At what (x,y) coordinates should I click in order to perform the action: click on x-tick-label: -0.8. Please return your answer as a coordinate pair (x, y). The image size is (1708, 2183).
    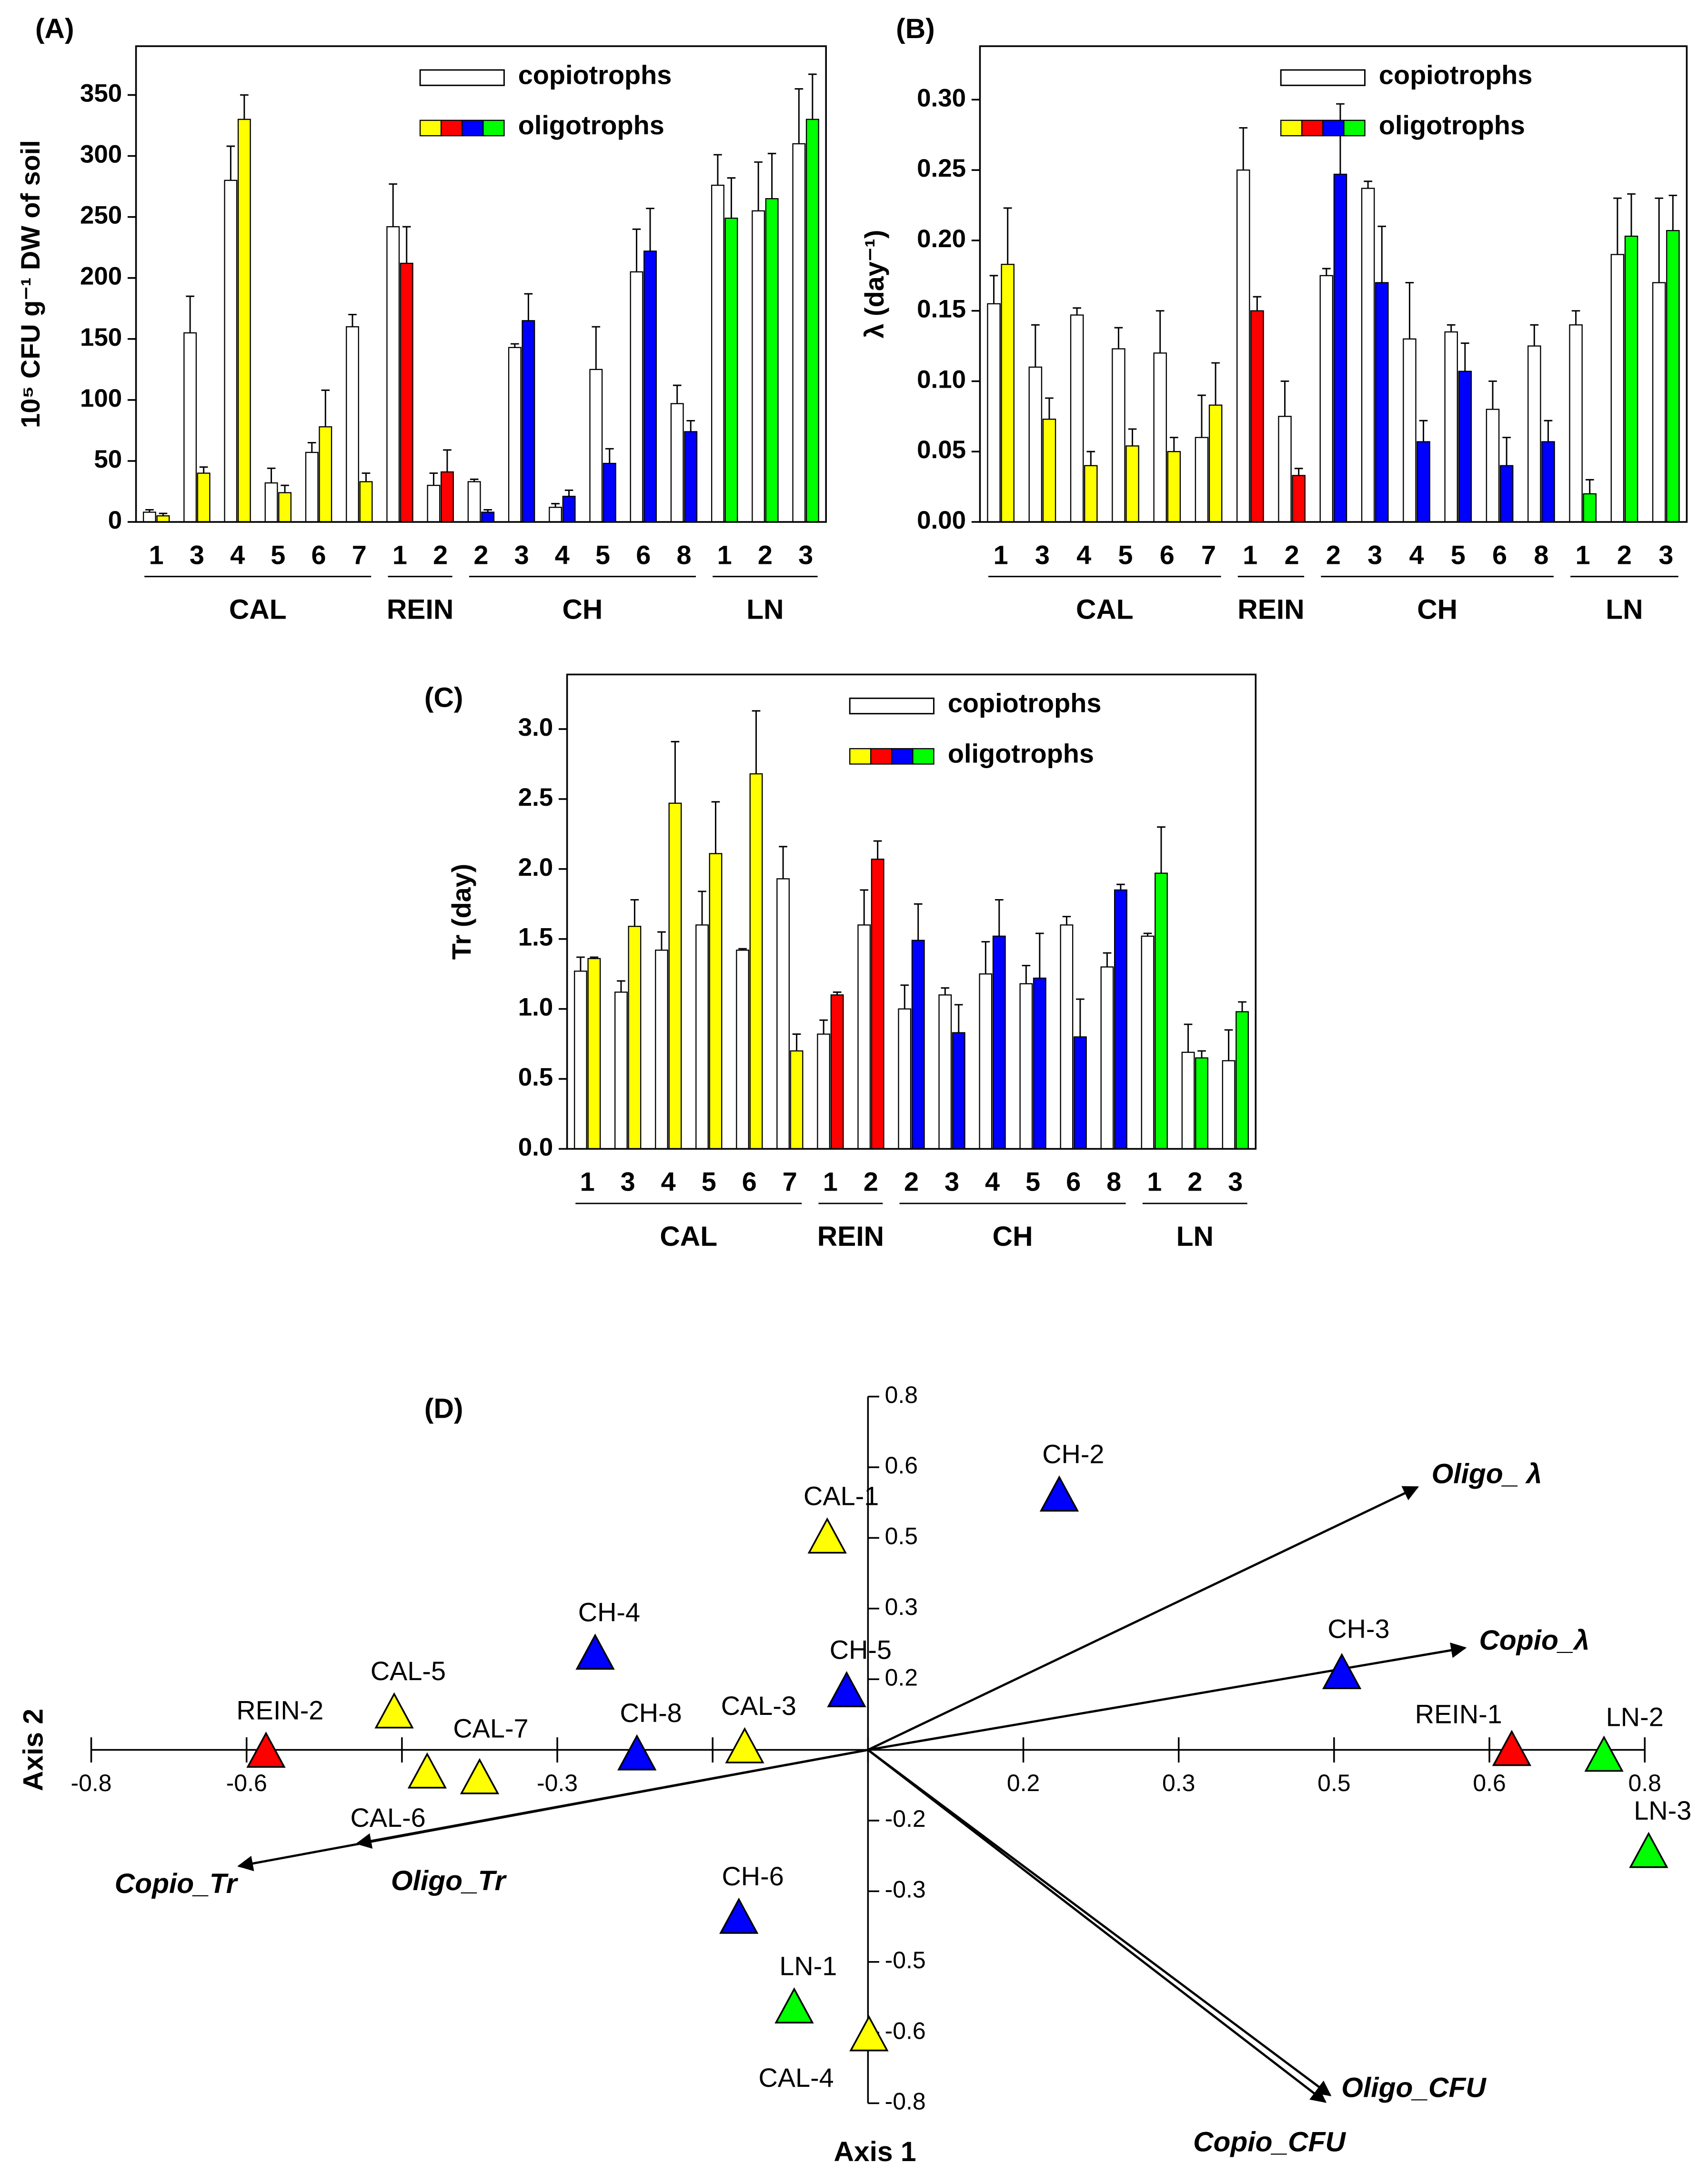
    Looking at the image, I should click on (92, 1783).